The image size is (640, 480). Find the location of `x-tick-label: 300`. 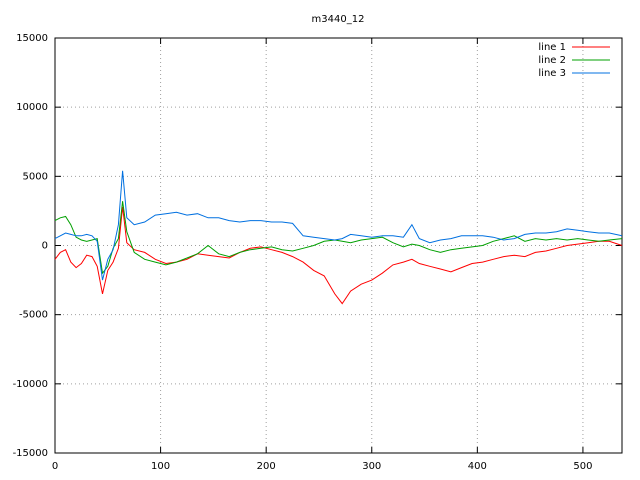

x-tick-label: 300 is located at coordinates (371, 466).